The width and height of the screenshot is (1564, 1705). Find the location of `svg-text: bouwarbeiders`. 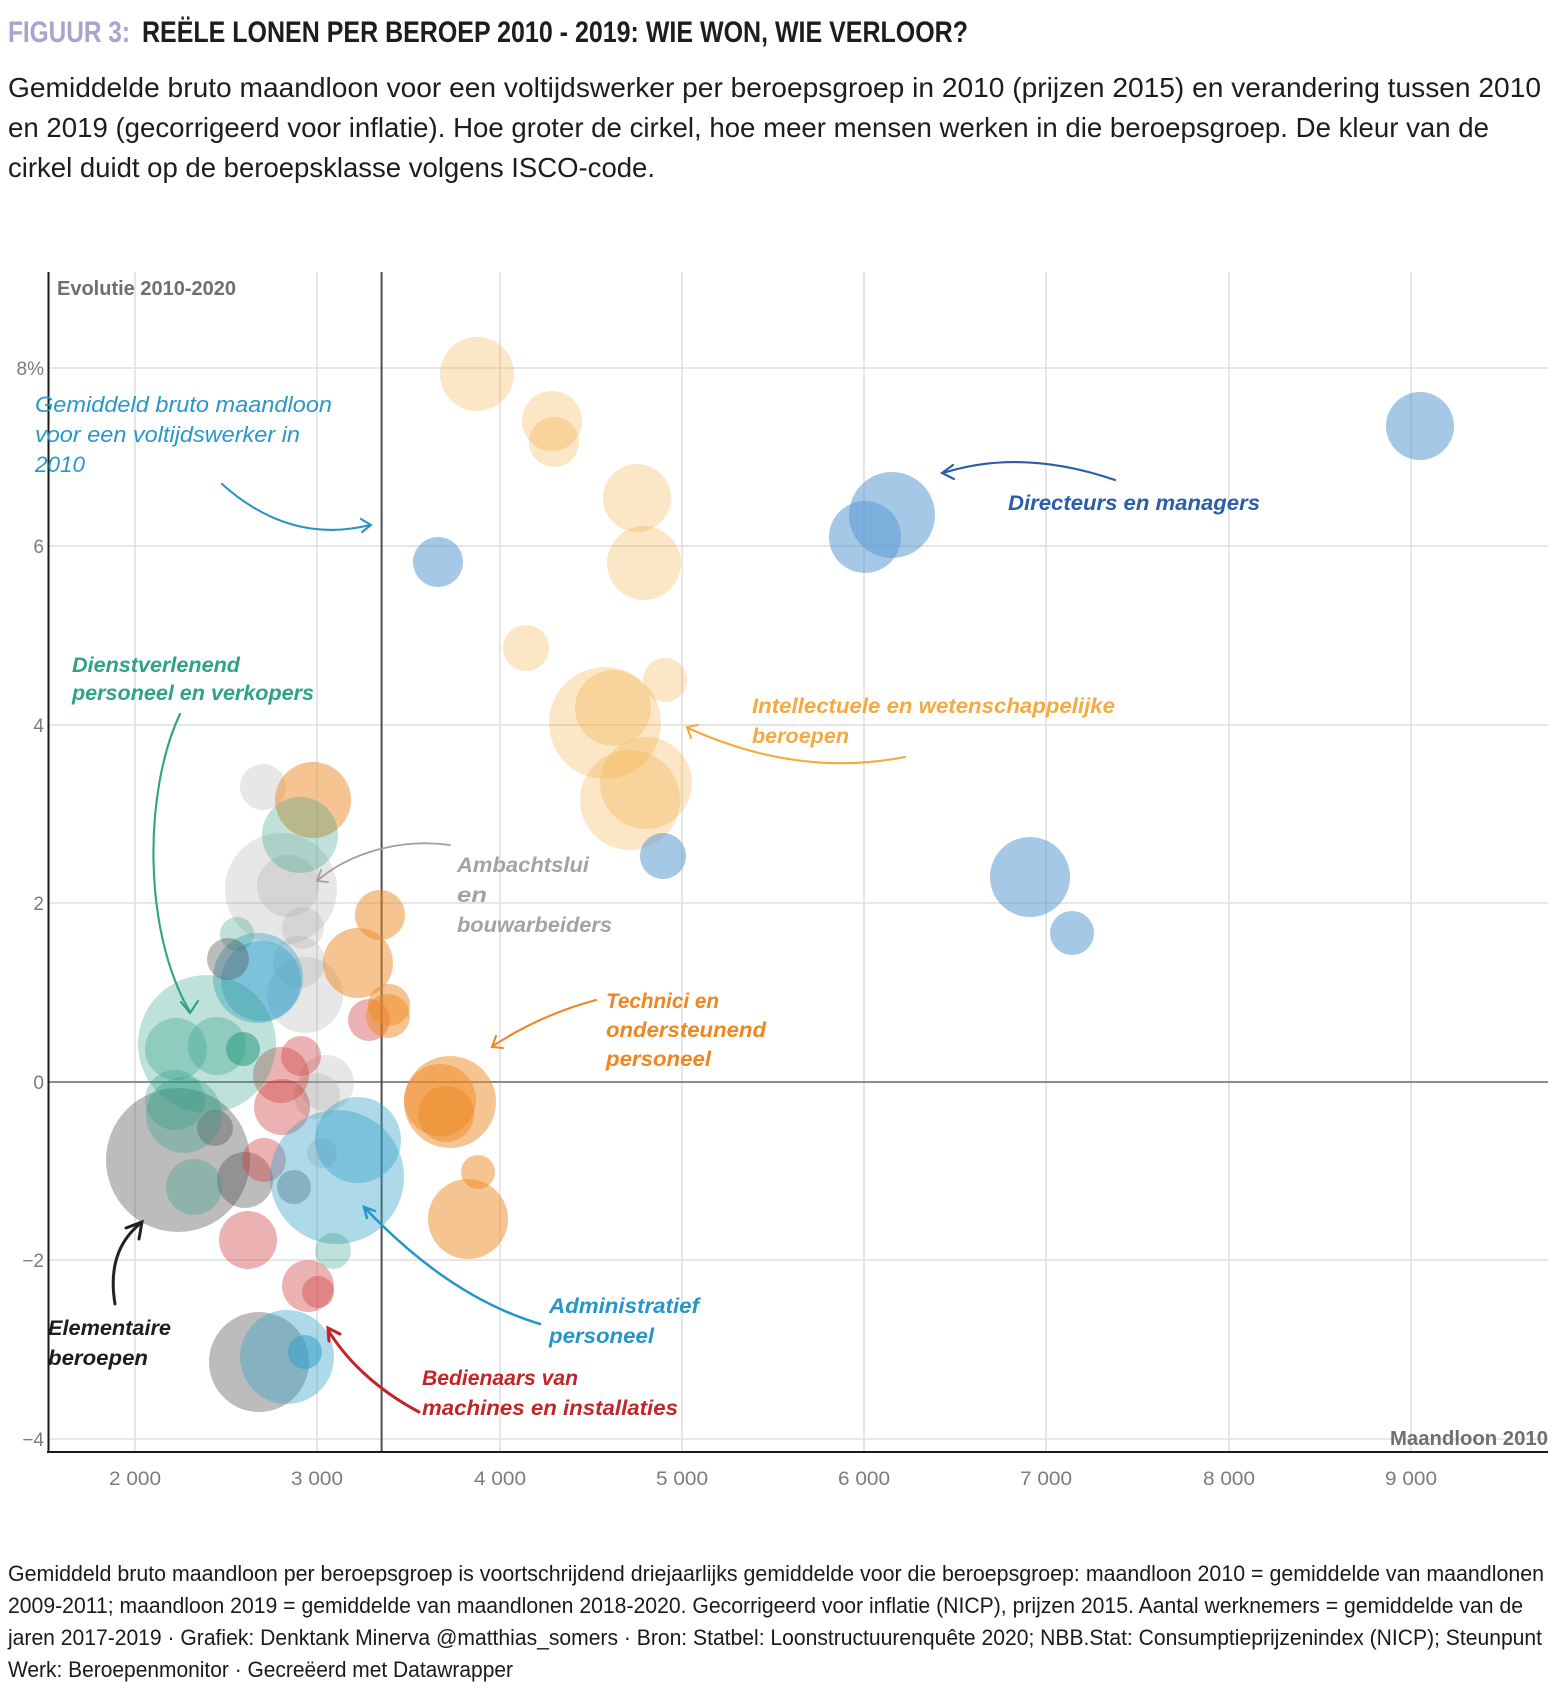

svg-text: bouwarbeiders is located at coordinates (534, 925).